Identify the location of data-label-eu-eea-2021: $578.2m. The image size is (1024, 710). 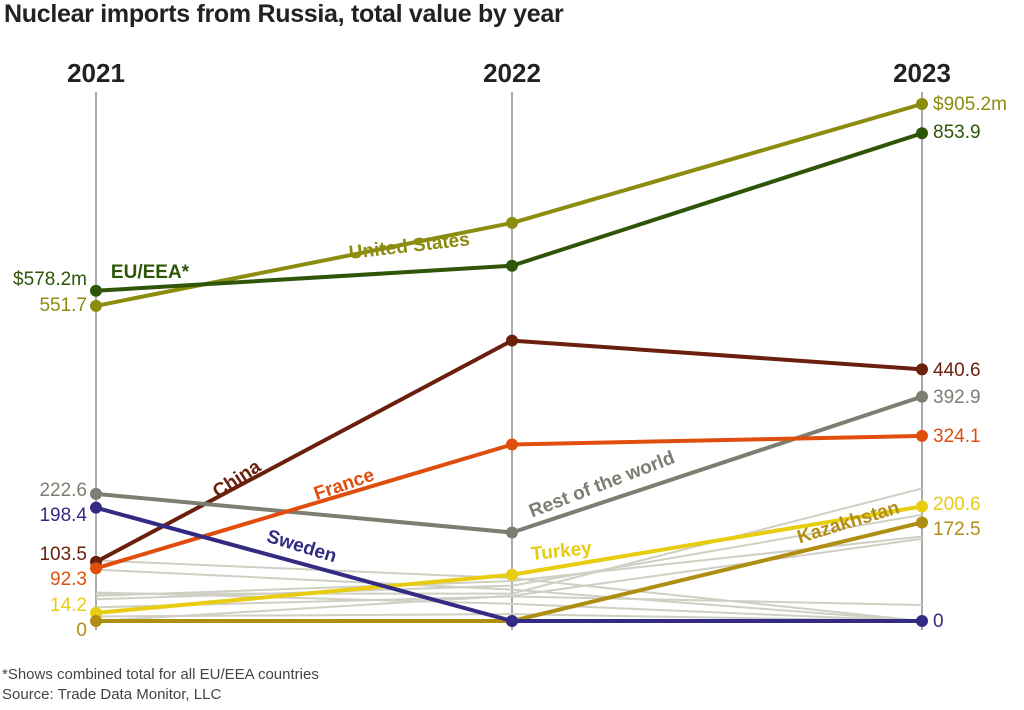
(50, 279).